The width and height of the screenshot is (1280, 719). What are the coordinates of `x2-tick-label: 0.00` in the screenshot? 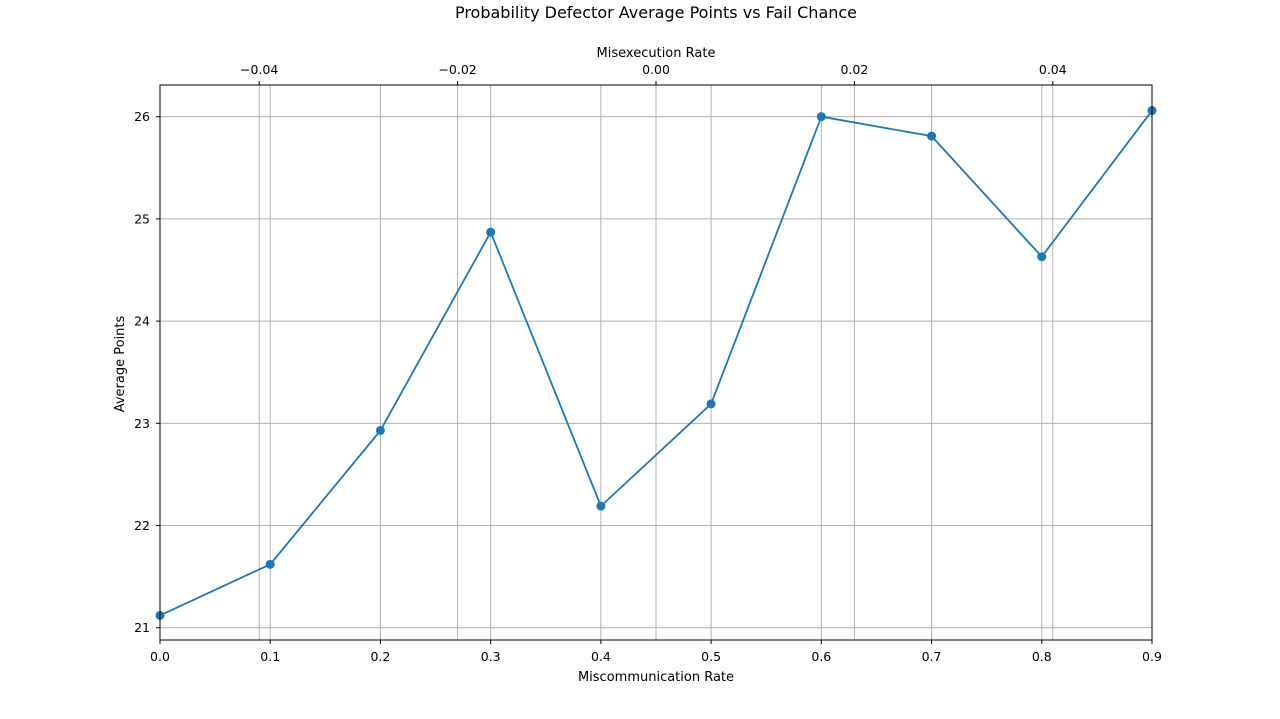 It's located at (656, 69).